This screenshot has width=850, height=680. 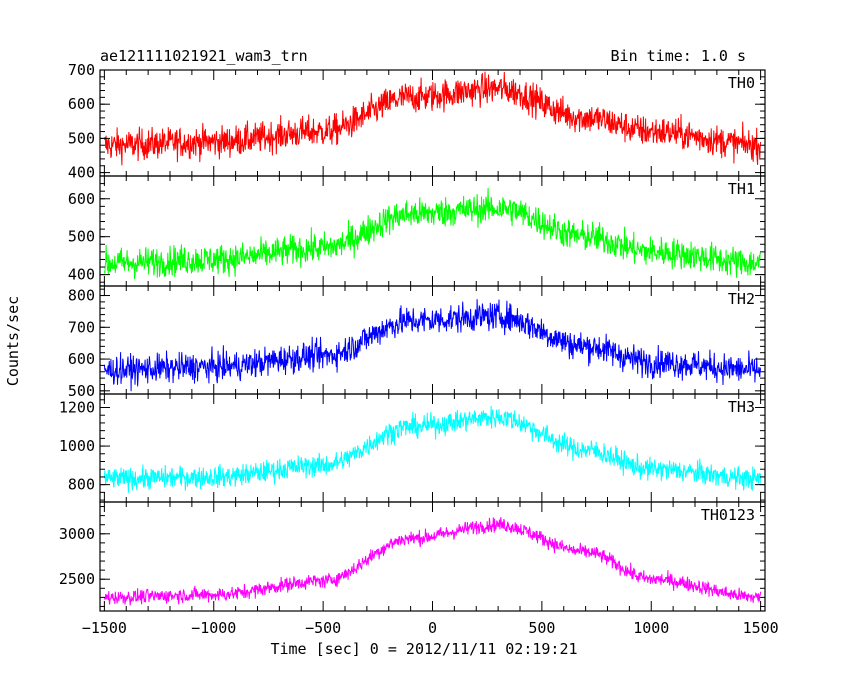 I want to click on panel-label-th0123: TH0123, so click(x=728, y=515).